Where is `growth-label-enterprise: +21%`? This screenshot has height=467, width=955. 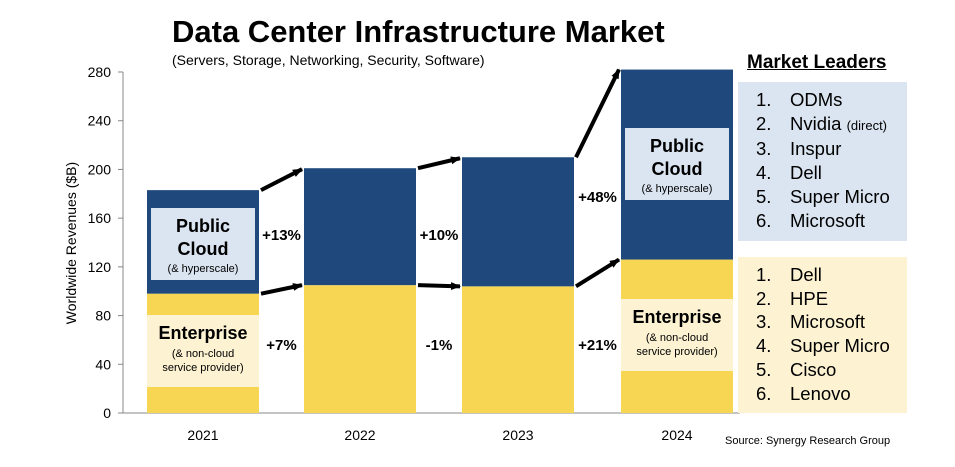 growth-label-enterprise: +21% is located at coordinates (597, 345).